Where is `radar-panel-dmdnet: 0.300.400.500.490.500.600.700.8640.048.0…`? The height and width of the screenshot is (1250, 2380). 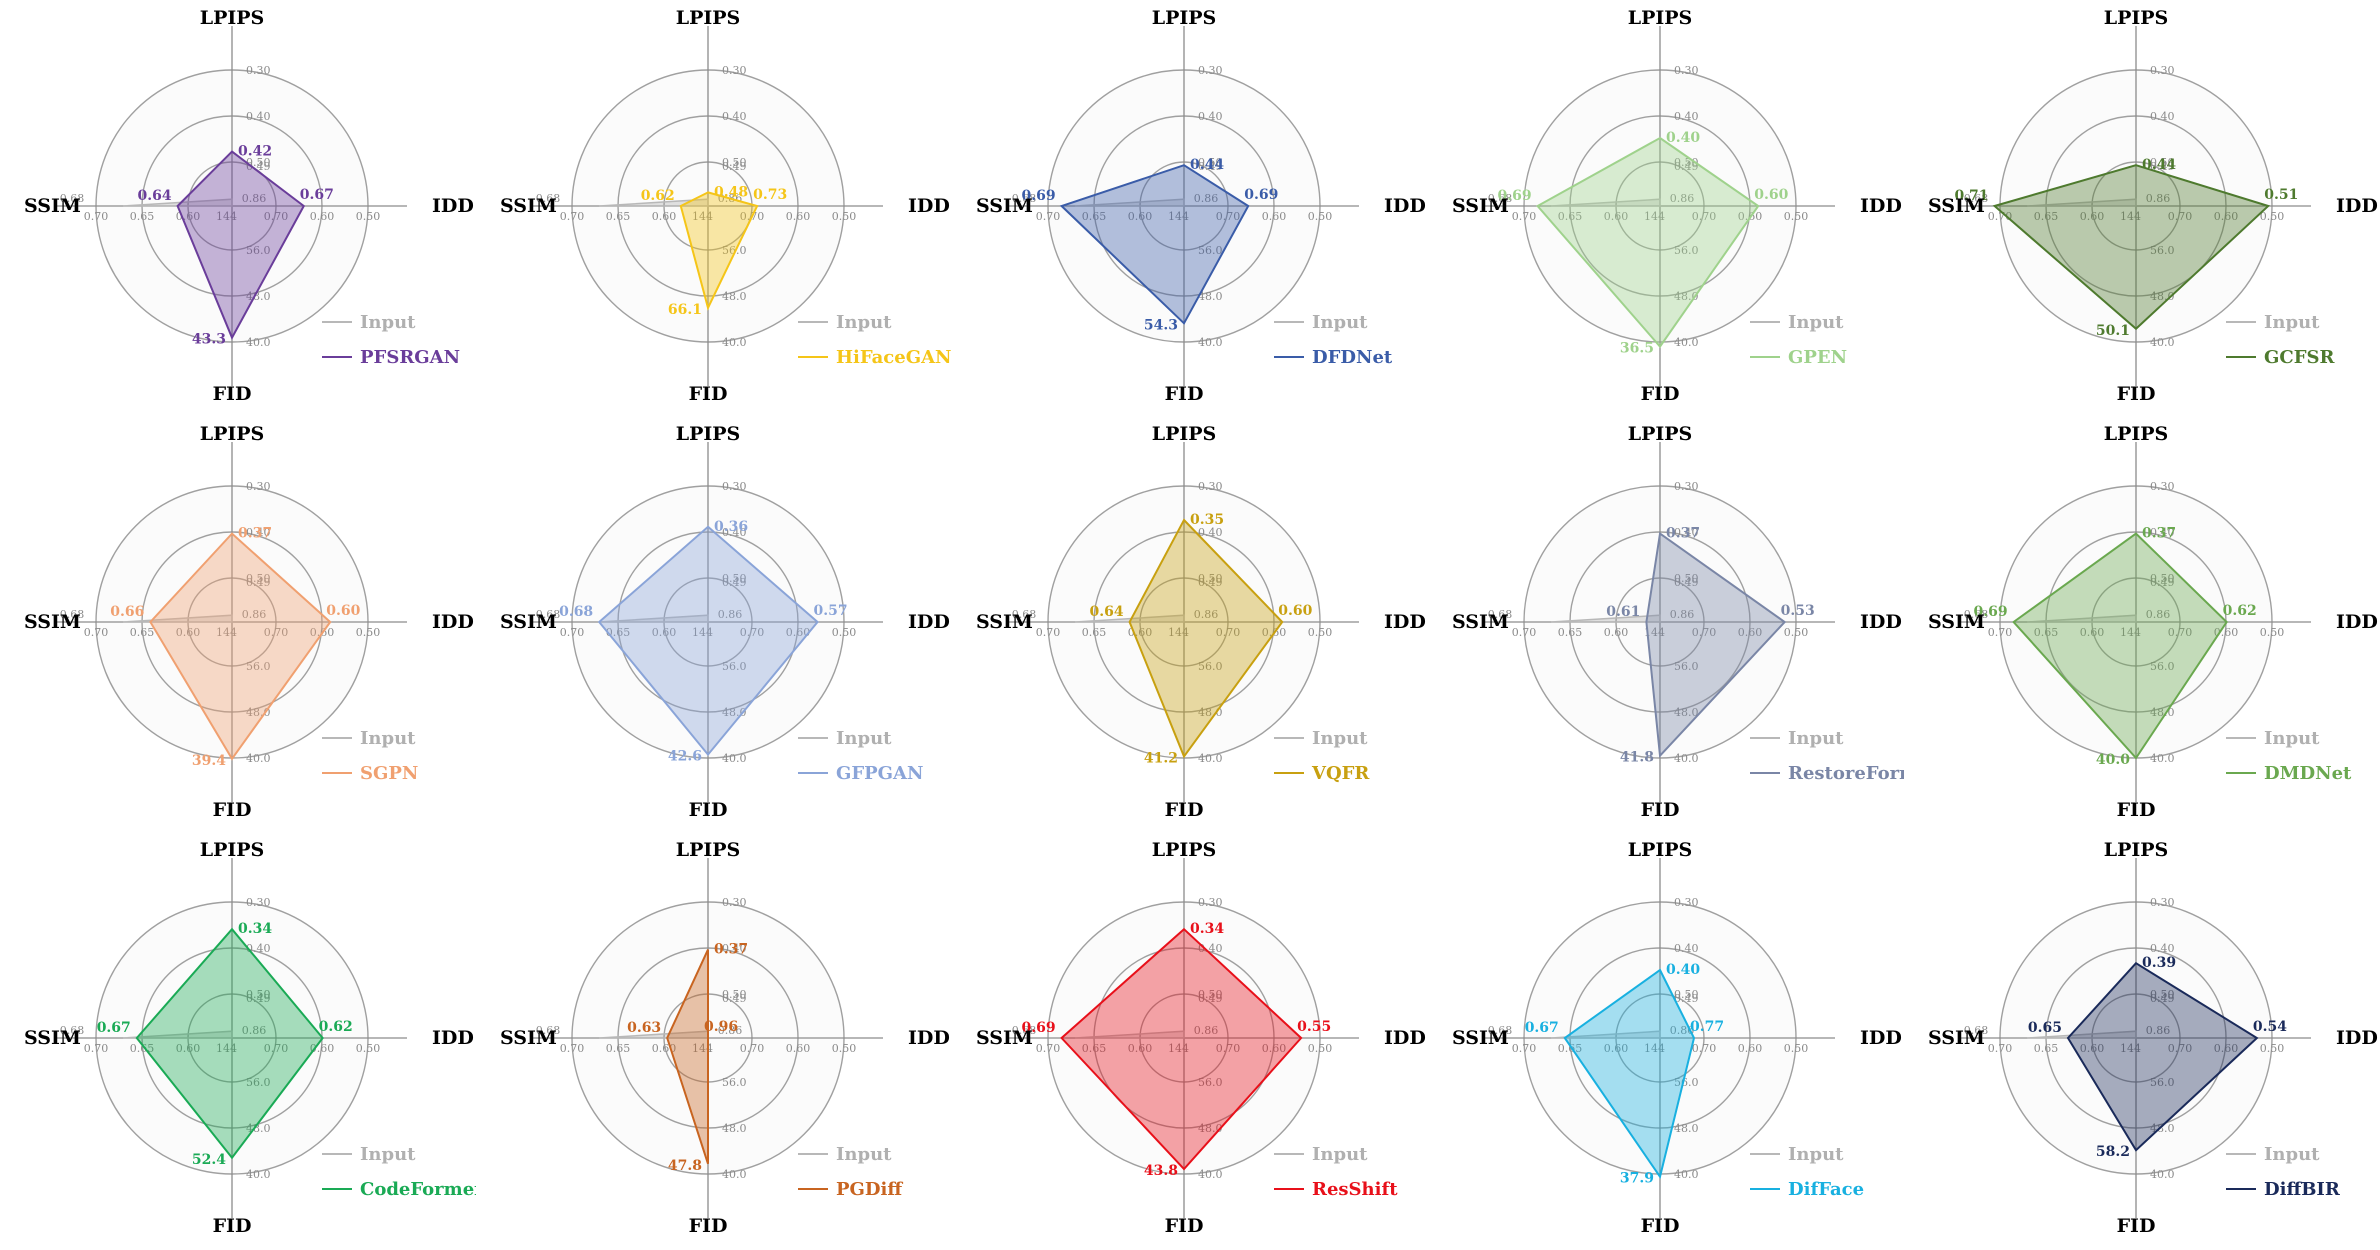
radar-panel-dmdnet: 0.300.400.500.490.500.600.700.8640.048.0… is located at coordinates (2142, 624).